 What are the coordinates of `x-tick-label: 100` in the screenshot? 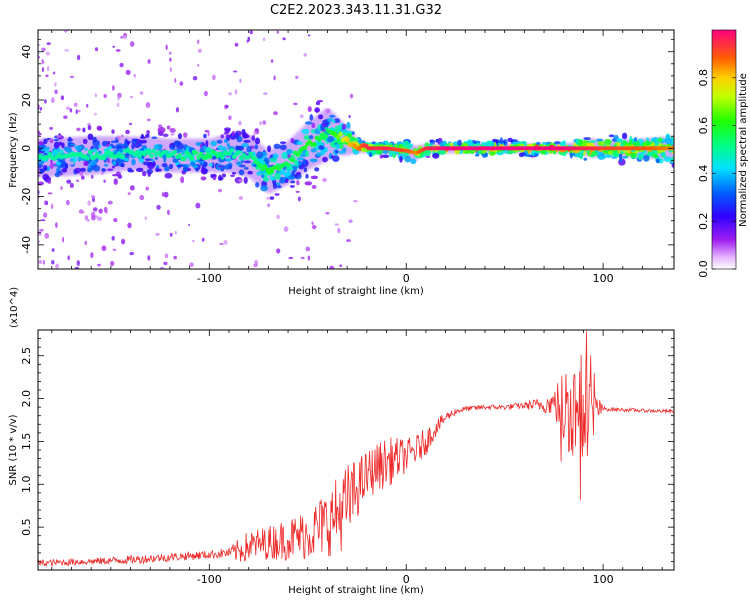 It's located at (603, 579).